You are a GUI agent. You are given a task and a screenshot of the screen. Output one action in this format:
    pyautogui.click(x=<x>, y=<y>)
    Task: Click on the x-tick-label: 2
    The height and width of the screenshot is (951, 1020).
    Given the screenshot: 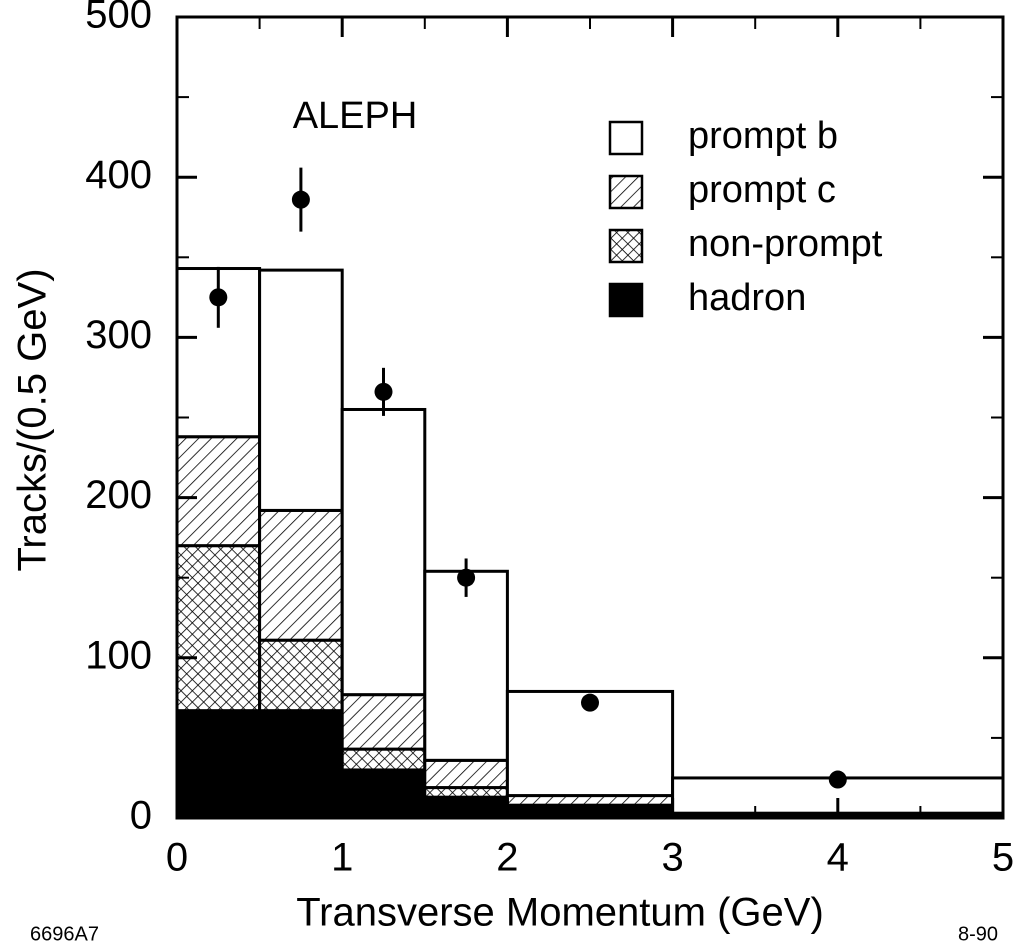 What is the action you would take?
    pyautogui.click(x=507, y=858)
    